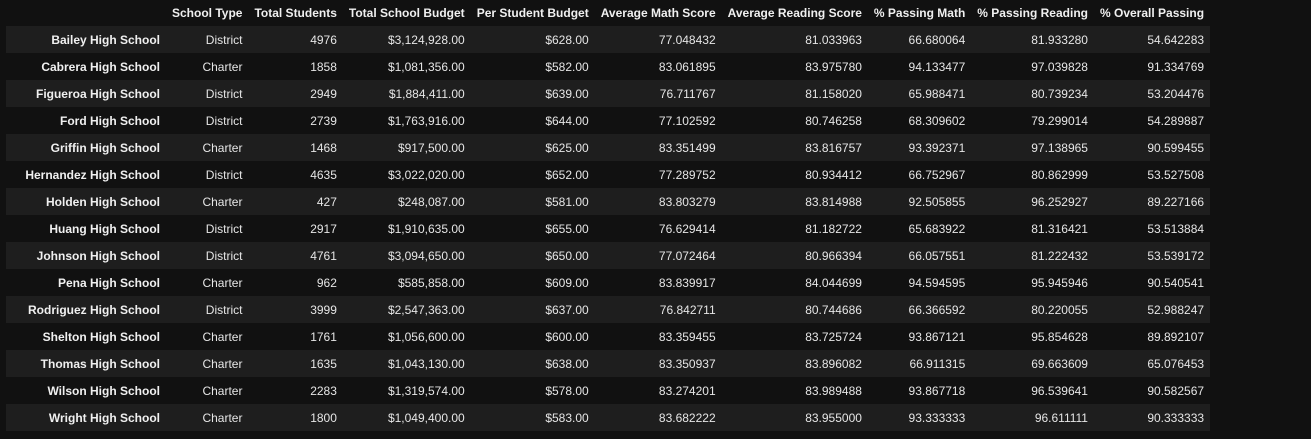 This screenshot has width=1311, height=439. What do you see at coordinates (103, 201) in the screenshot?
I see `row-index-label: Holden High School` at bounding box center [103, 201].